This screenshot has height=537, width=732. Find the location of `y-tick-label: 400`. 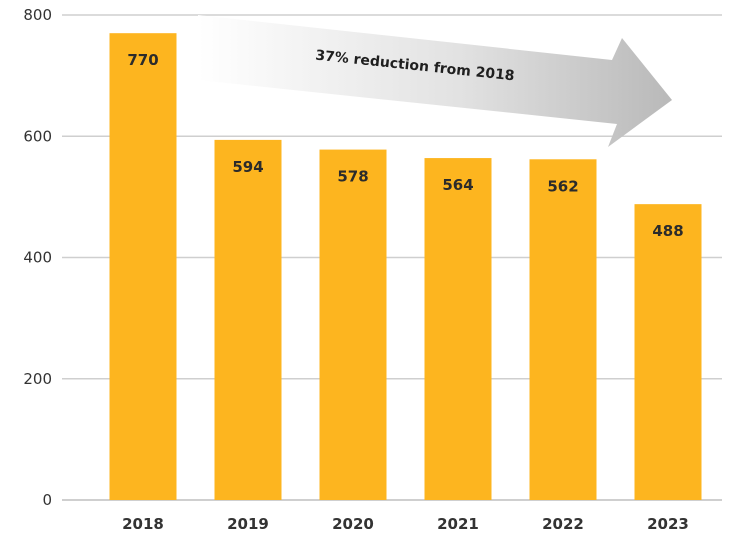

y-tick-label: 400 is located at coordinates (37, 258).